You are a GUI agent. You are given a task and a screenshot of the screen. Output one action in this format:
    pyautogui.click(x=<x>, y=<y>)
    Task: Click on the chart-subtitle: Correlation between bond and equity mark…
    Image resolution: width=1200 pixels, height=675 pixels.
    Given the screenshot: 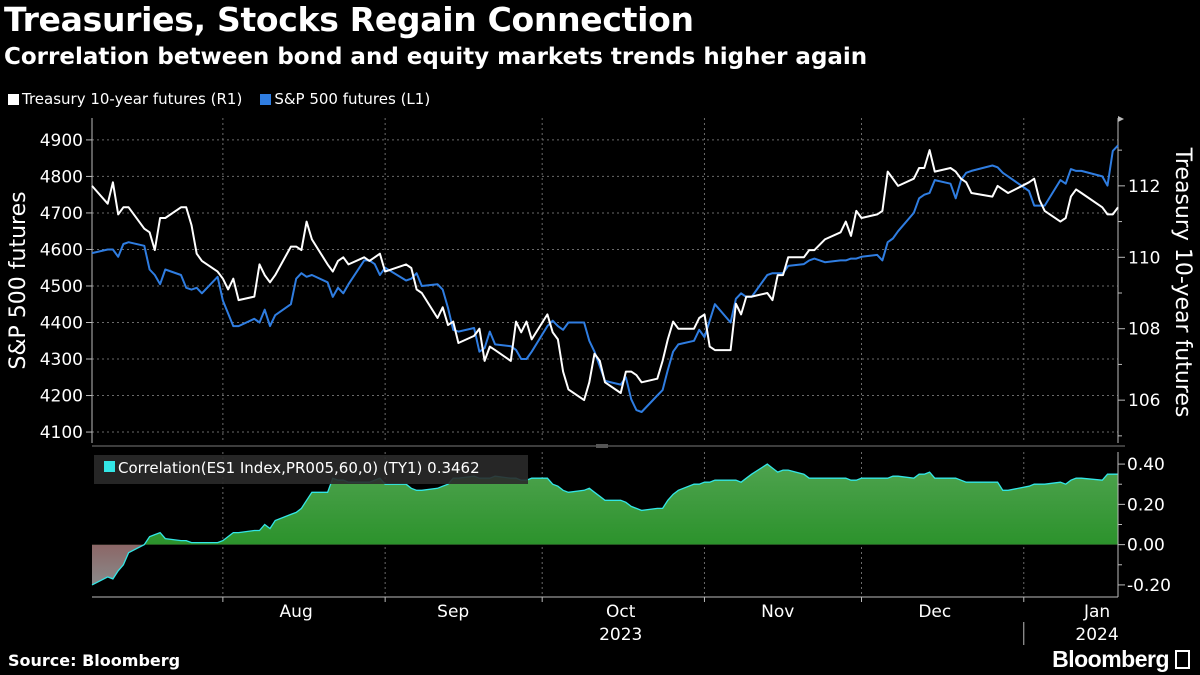 What is the action you would take?
    pyautogui.click(x=436, y=57)
    